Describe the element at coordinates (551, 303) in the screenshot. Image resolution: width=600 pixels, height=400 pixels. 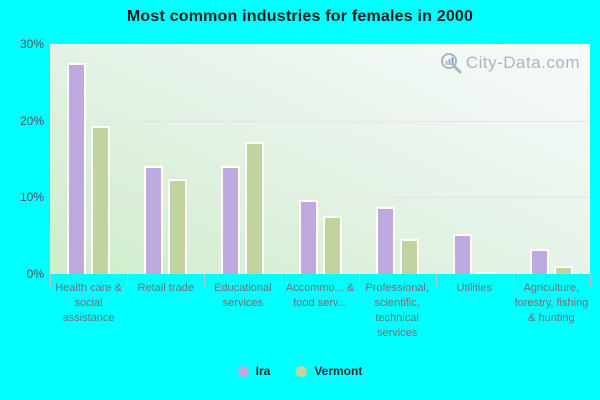
I see `x-axis-category-label: Agriculture, forestry, fishing & hunting` at that location.